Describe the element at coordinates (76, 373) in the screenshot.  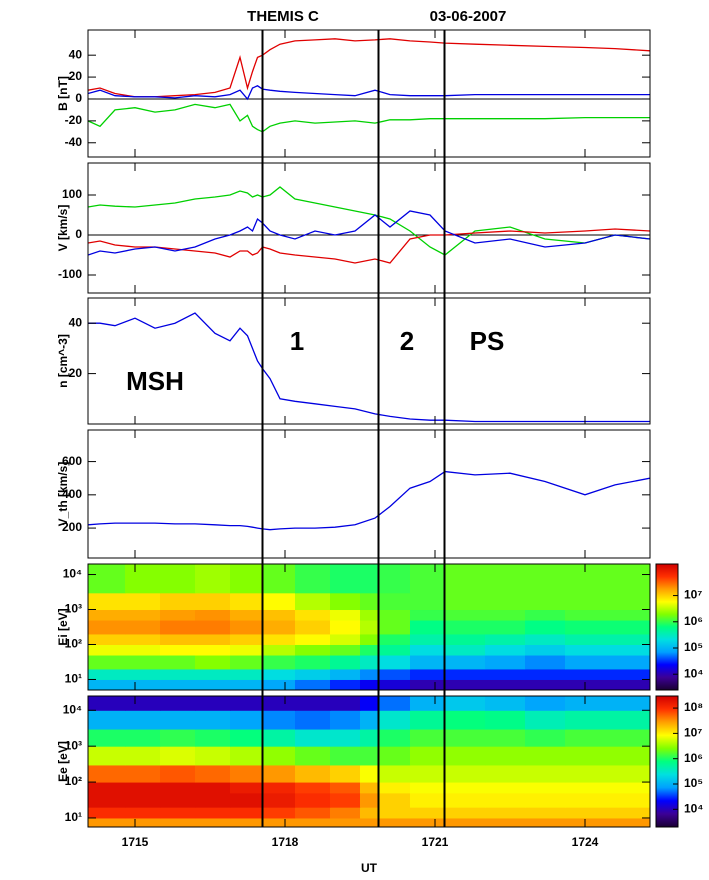
I see `y-tick-label: 20` at that location.